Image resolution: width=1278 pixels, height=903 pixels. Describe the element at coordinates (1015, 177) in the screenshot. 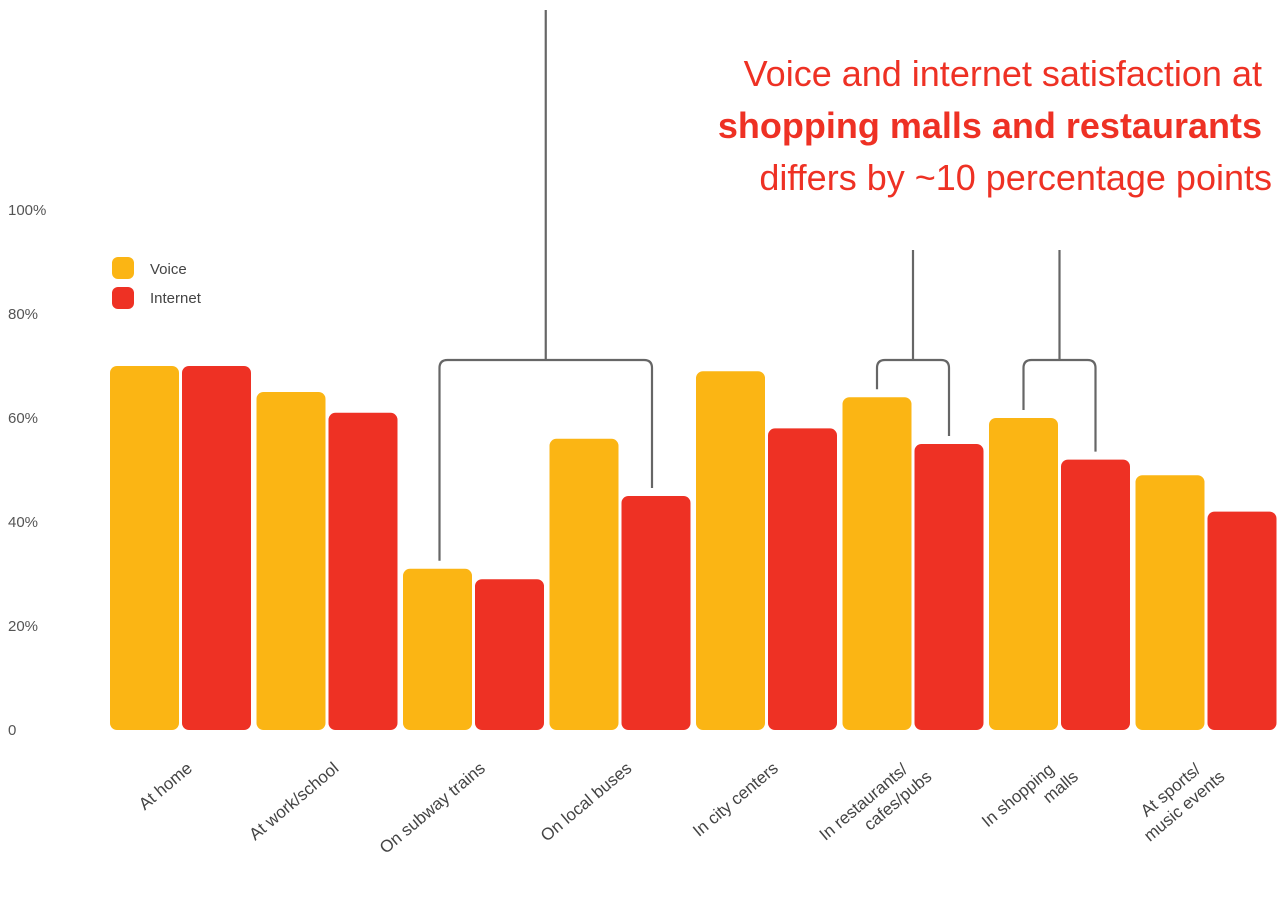

I see `annotation-line-3: differs by ~10 percentage points` at that location.